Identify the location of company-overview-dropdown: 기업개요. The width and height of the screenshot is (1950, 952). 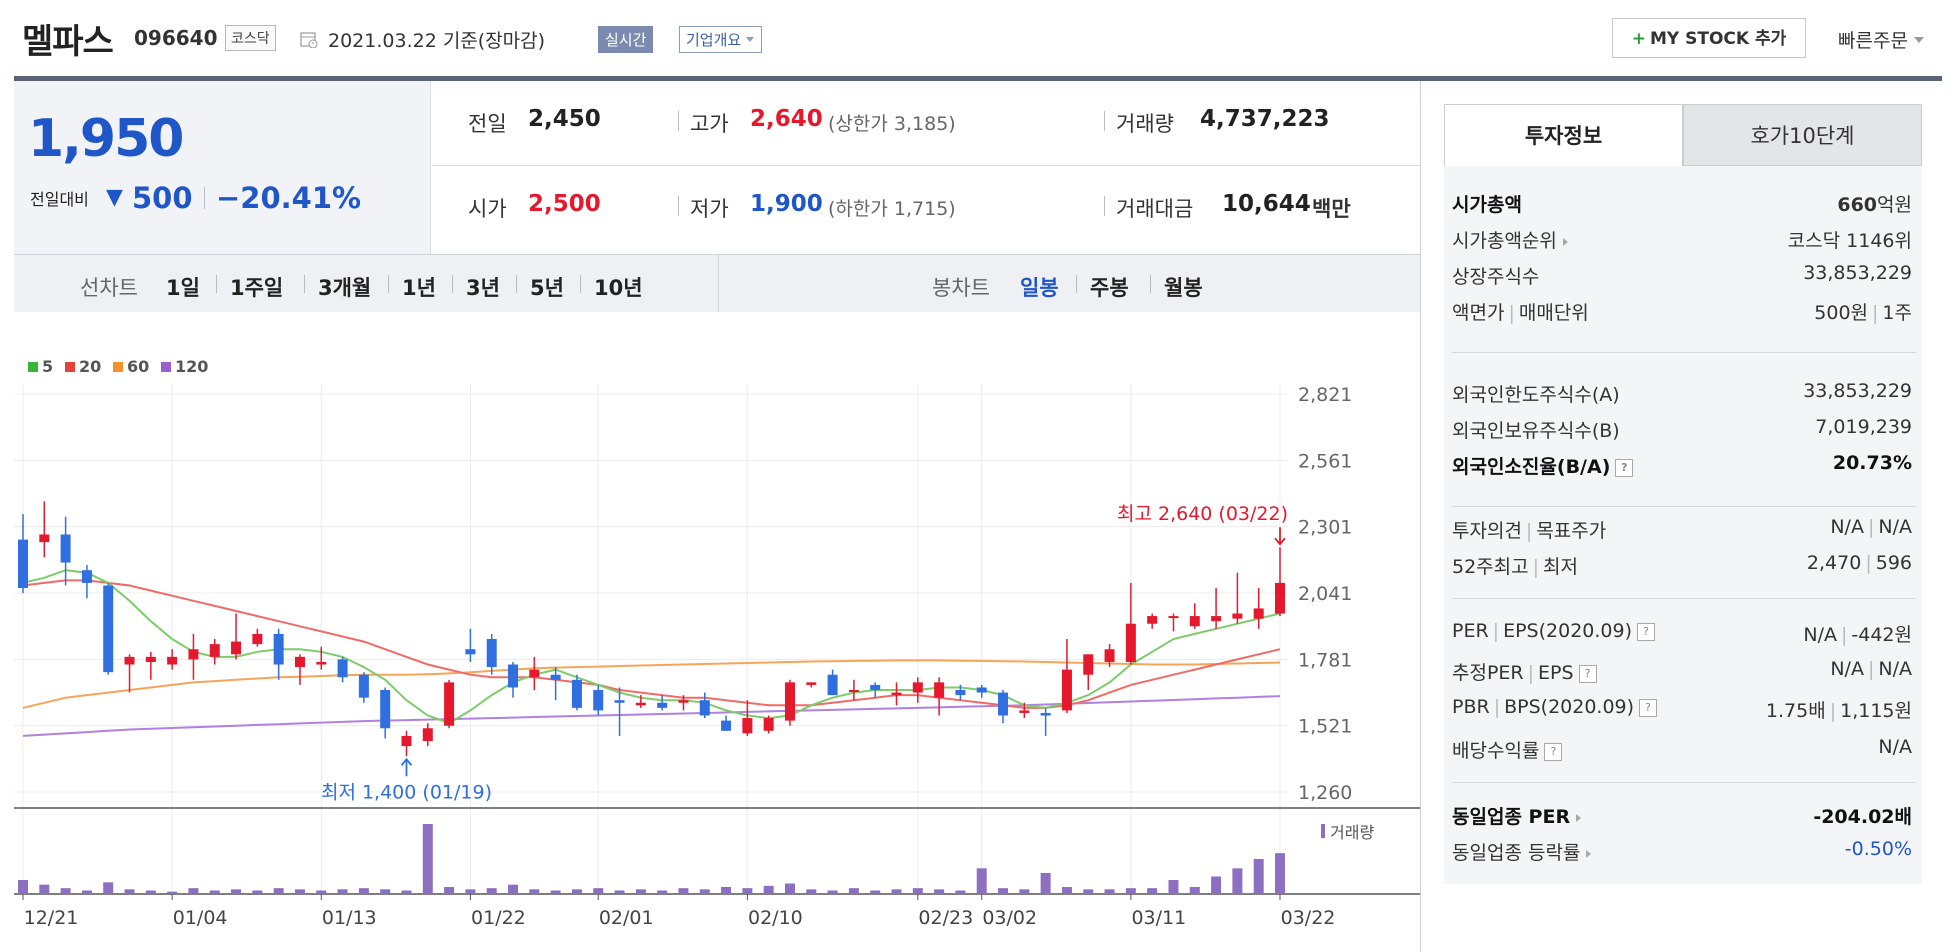
(721, 39).